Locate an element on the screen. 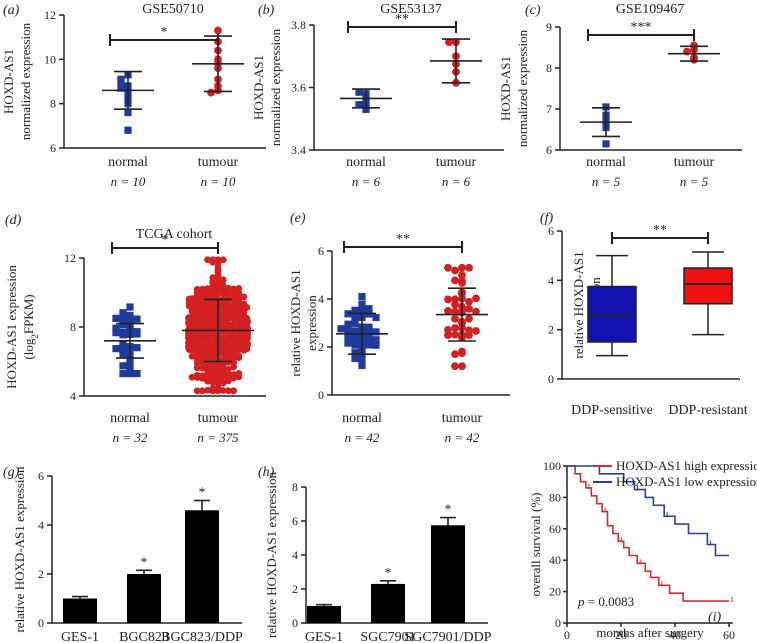 The image size is (757, 643). panel-c-normal-point is located at coordinates (606, 144).